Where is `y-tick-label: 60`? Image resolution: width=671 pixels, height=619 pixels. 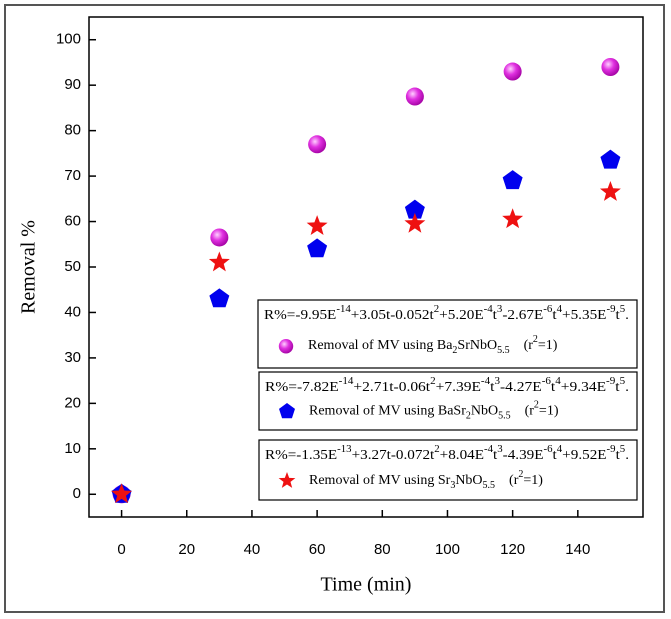 y-tick-label: 60 is located at coordinates (72, 221).